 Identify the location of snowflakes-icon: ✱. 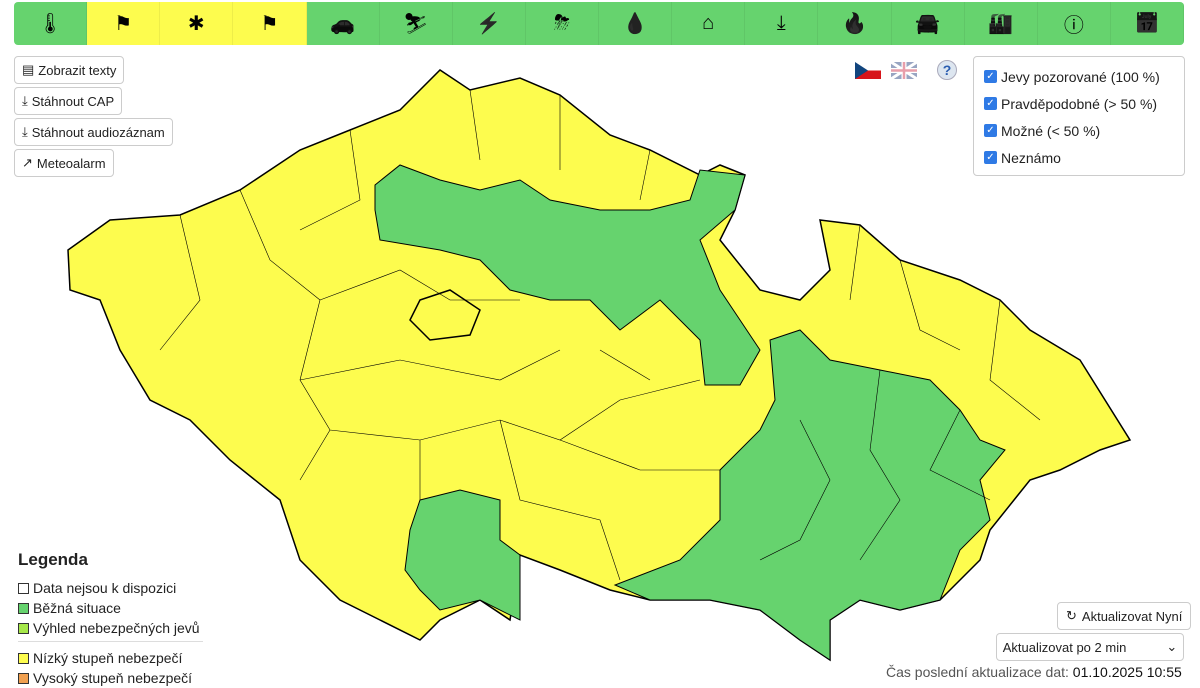
(196, 24).